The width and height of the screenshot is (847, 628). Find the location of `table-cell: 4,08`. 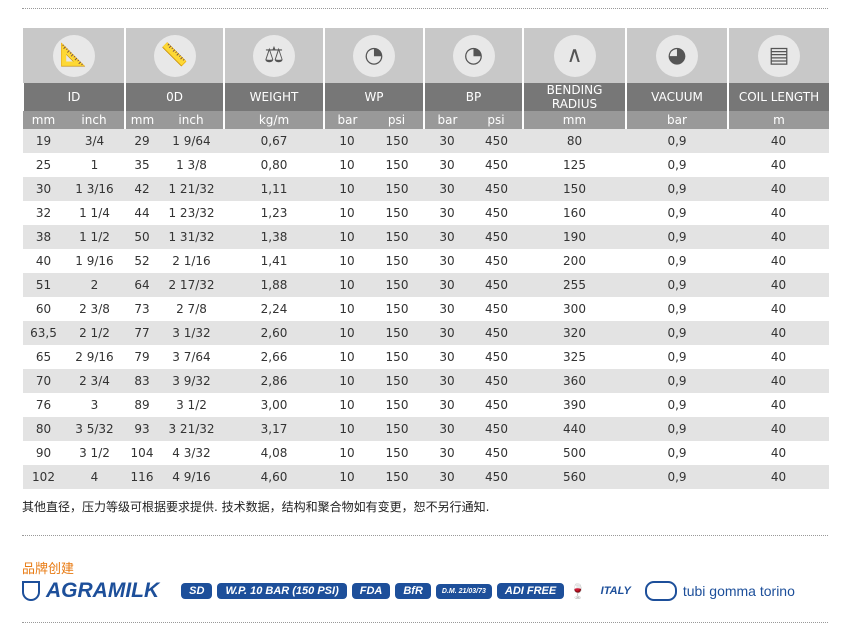

table-cell: 4,08 is located at coordinates (274, 453).